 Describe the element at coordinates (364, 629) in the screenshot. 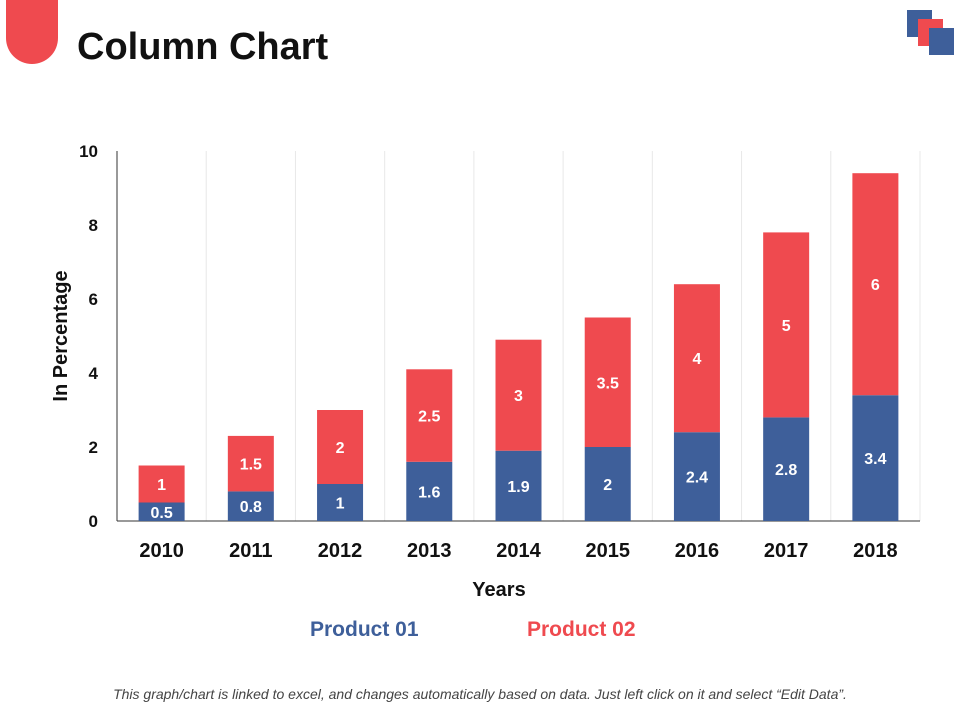

I see `legend-product-01: Product 01` at that location.